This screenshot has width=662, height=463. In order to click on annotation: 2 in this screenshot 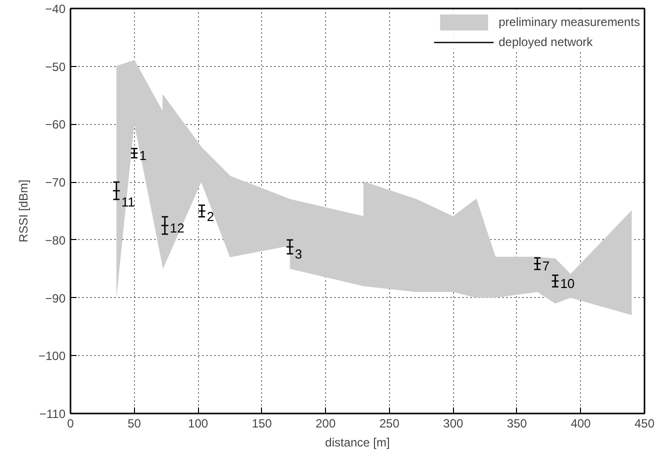, I will do `click(210, 216)`.